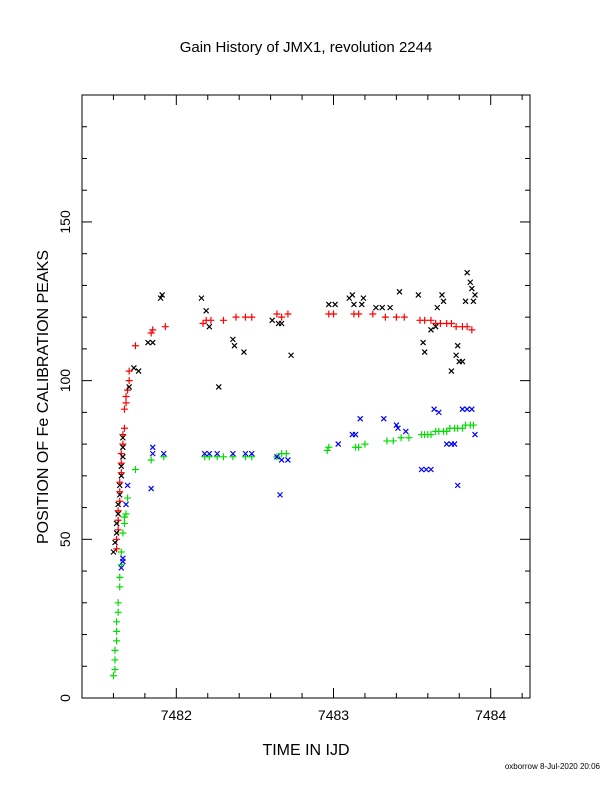  Describe the element at coordinates (176, 715) in the screenshot. I see `x-tick-label: 7482` at that location.